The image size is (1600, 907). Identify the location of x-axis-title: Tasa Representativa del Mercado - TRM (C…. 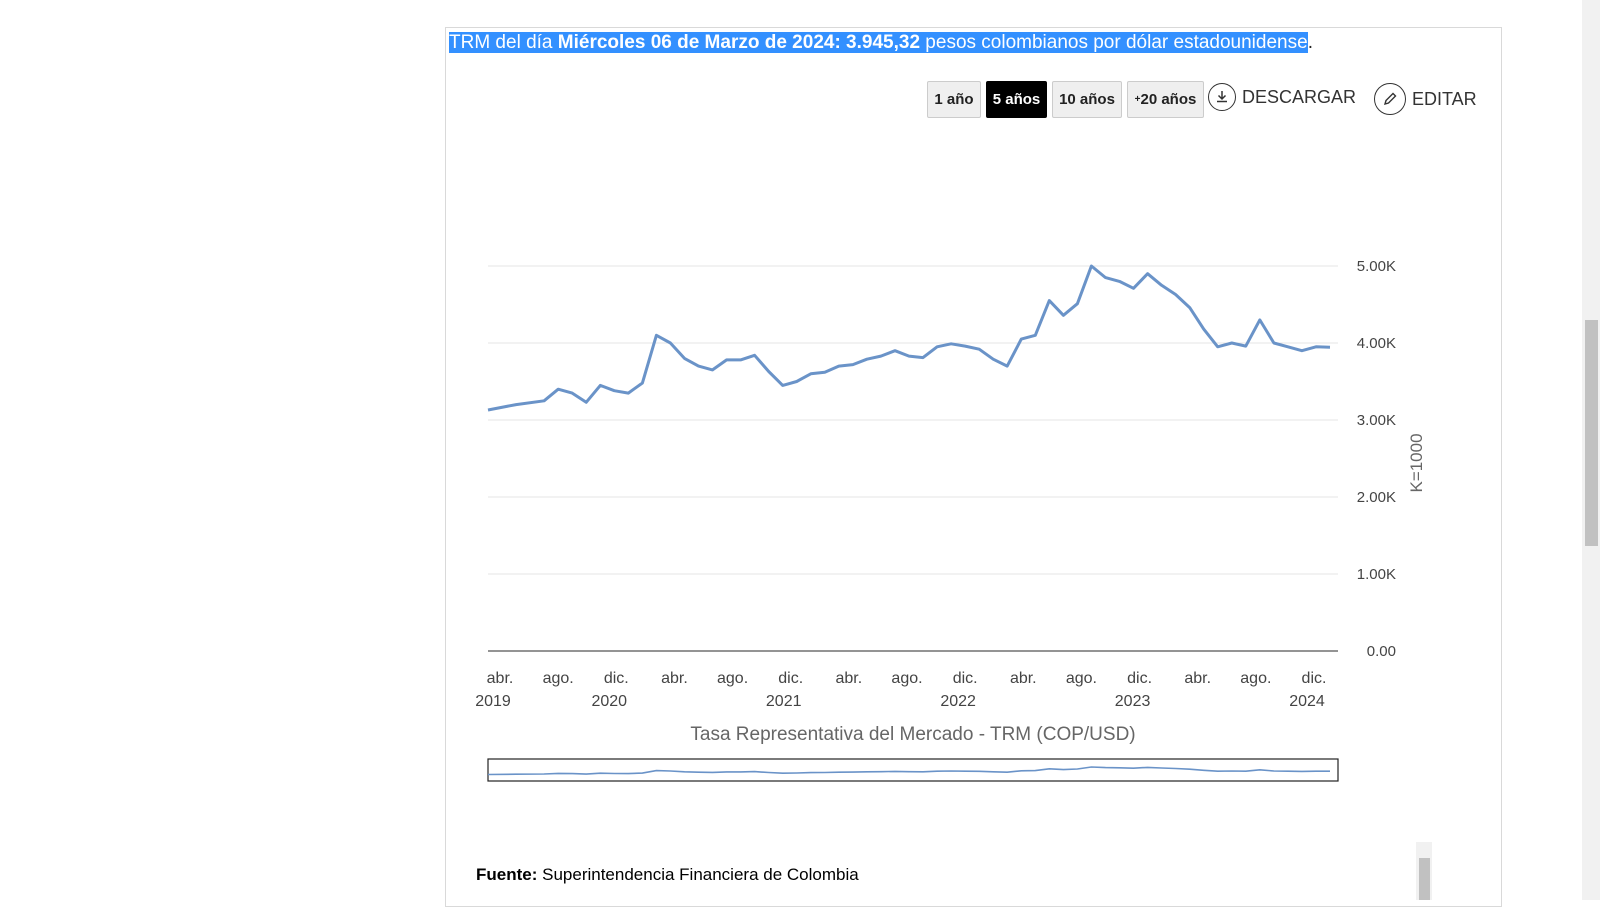
(912, 734).